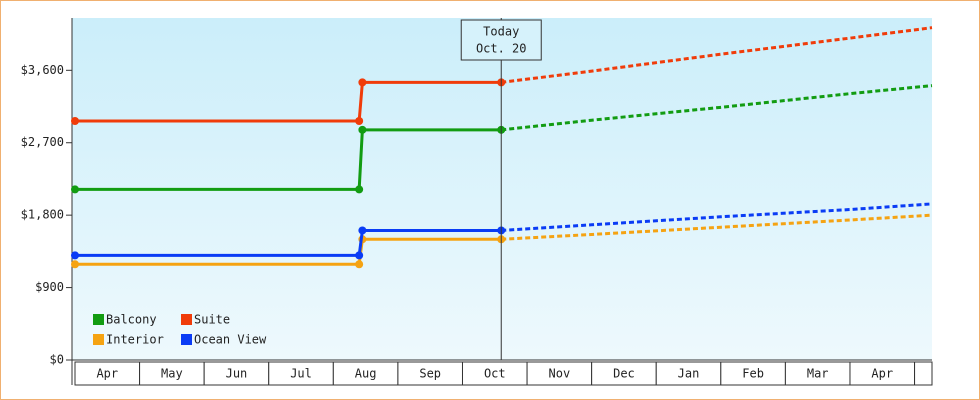 The image size is (980, 400). What do you see at coordinates (501, 32) in the screenshot?
I see `today-label: Today` at bounding box center [501, 32].